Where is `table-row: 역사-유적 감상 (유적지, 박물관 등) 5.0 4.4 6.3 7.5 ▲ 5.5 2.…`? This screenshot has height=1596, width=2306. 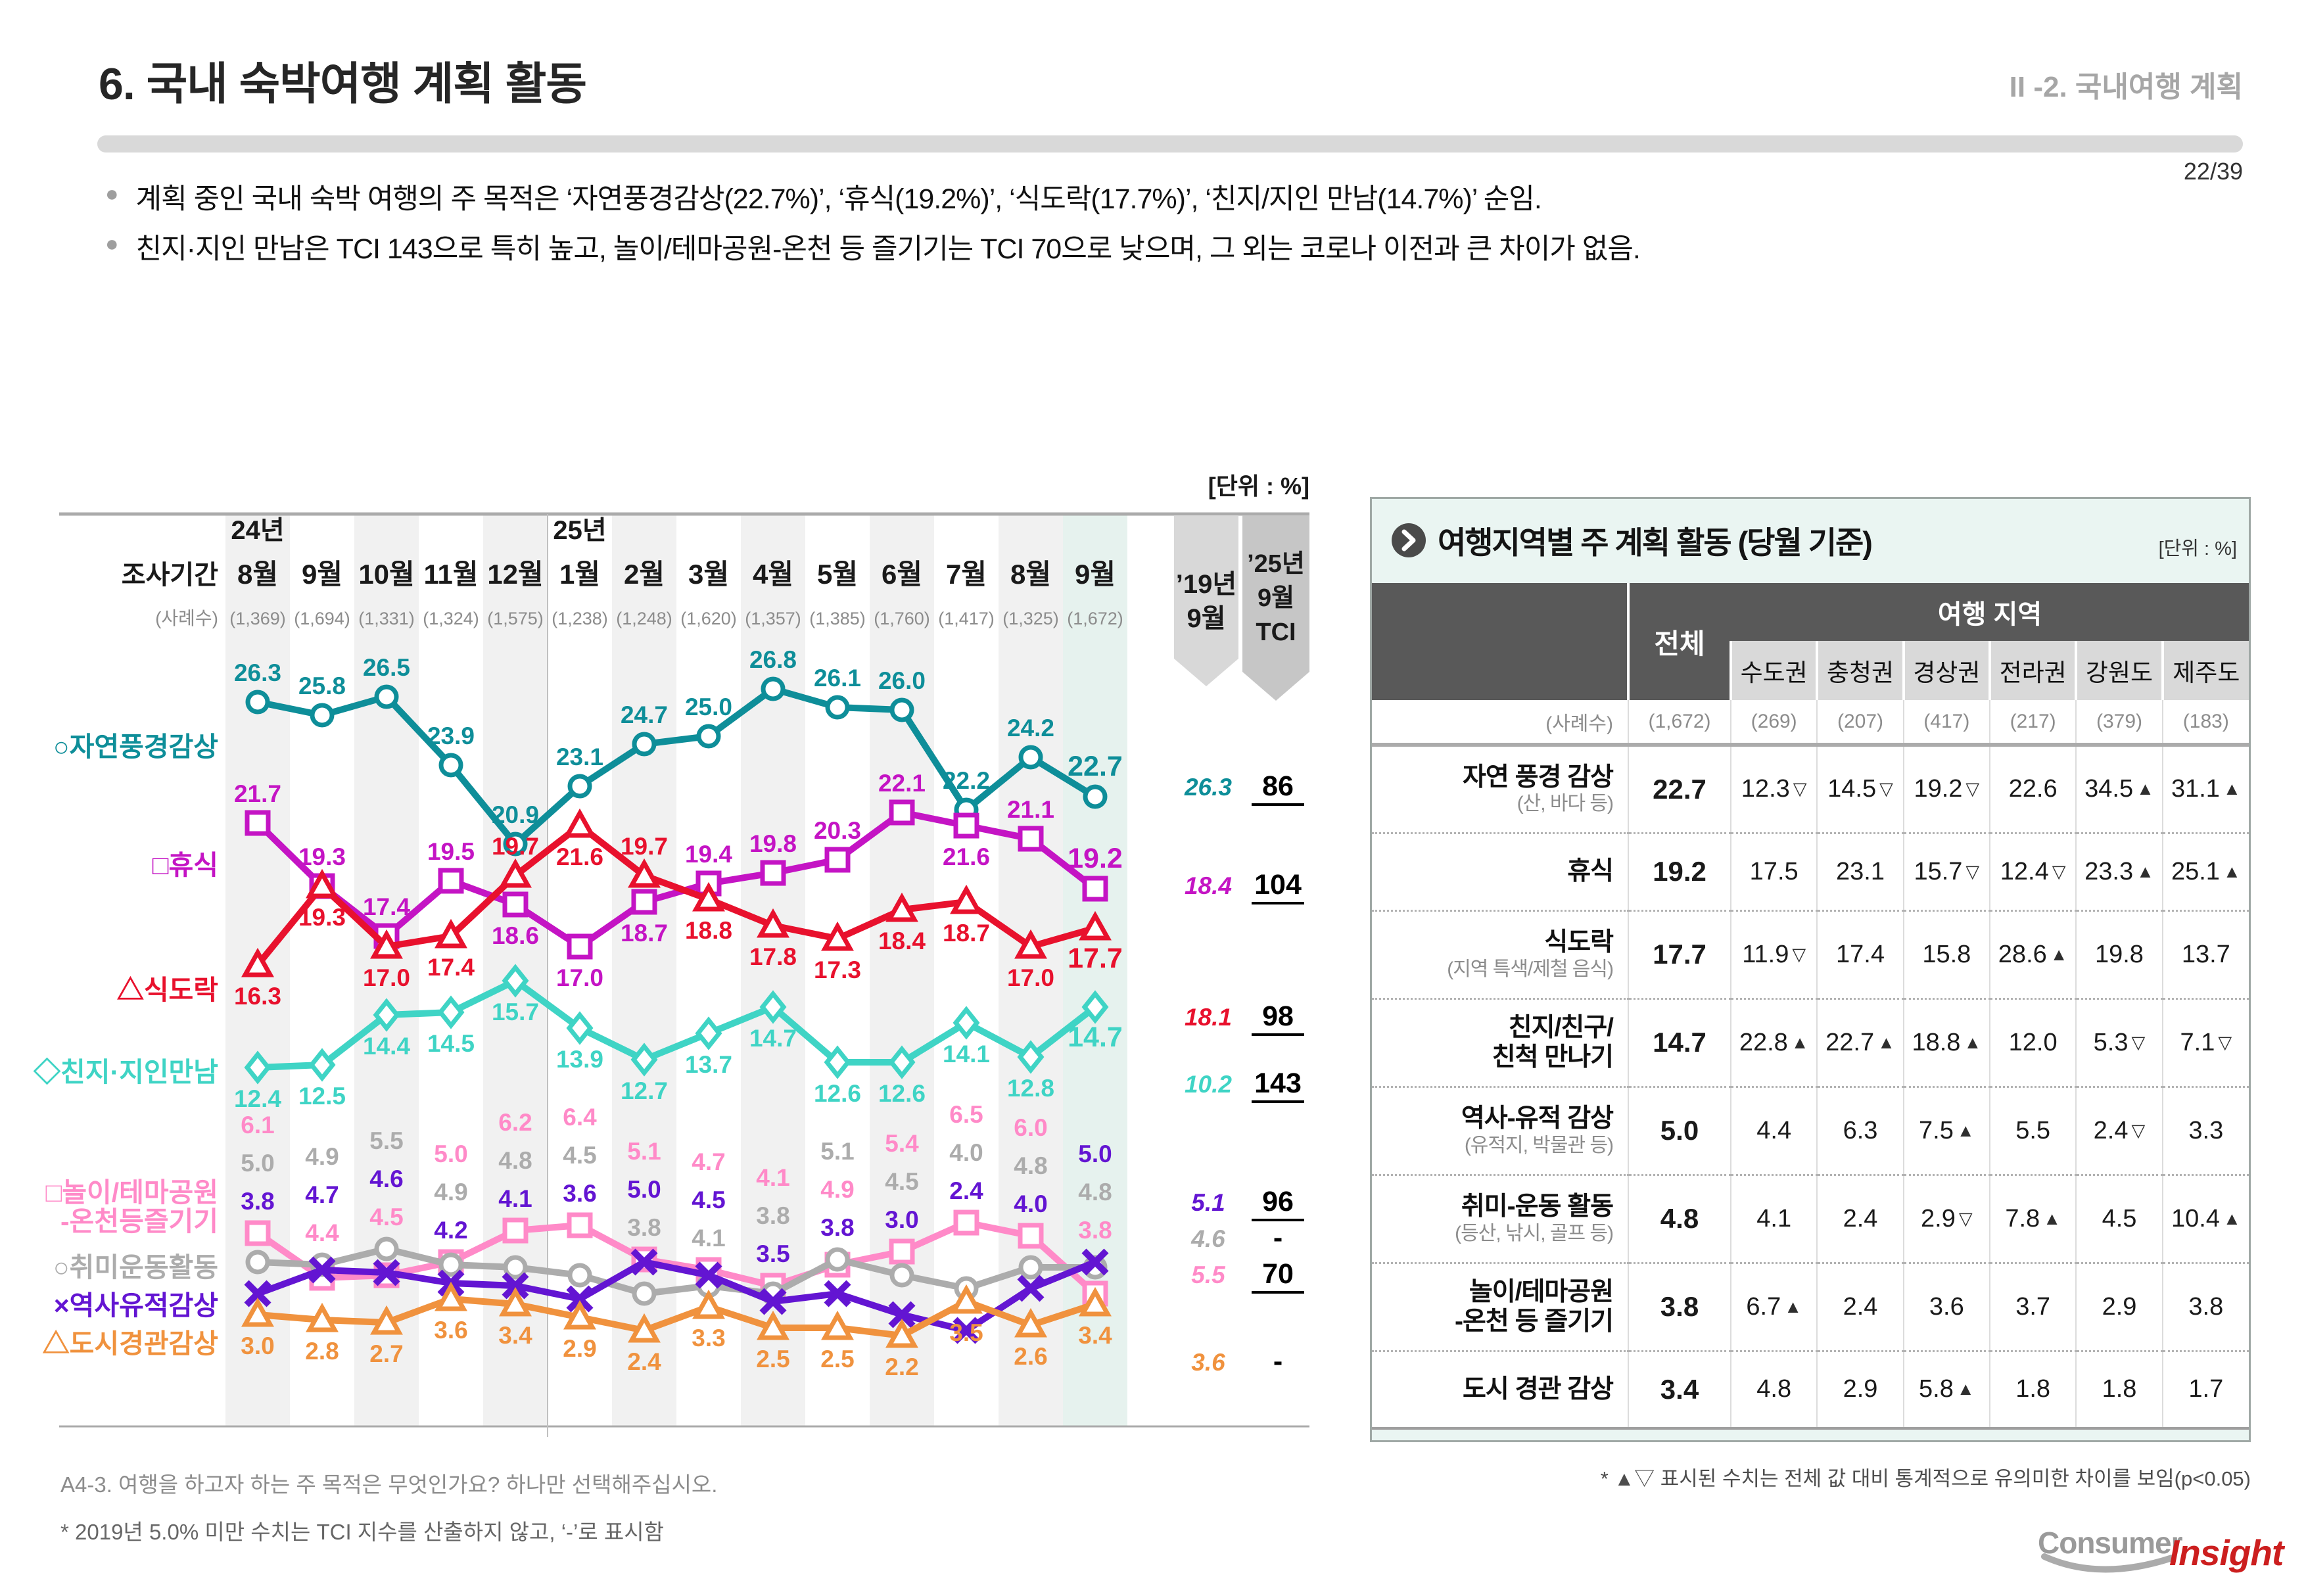
table-row: 역사-유적 감상 (유적지, 박물관 등) 5.0 4.4 6.3 7.5 ▲ 5.5 2.… is located at coordinates (1810, 1130).